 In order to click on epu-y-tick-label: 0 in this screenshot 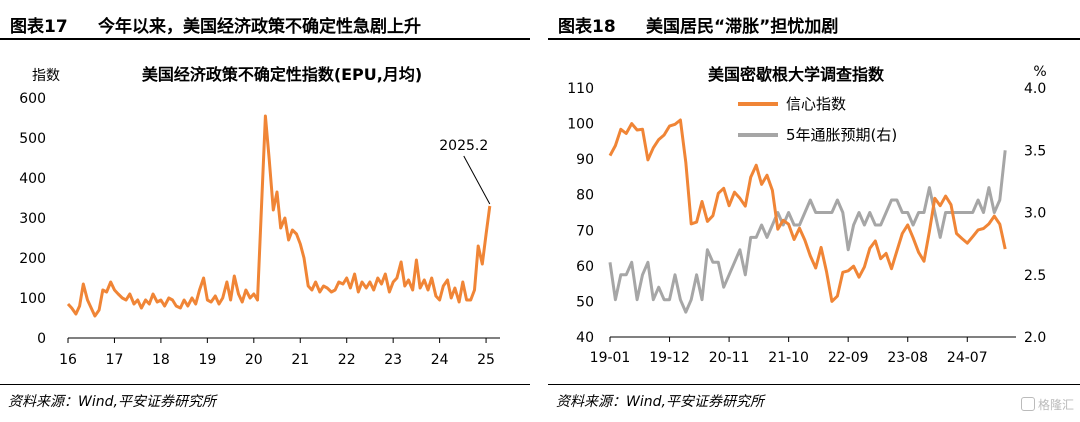, I will do `click(41, 339)`.